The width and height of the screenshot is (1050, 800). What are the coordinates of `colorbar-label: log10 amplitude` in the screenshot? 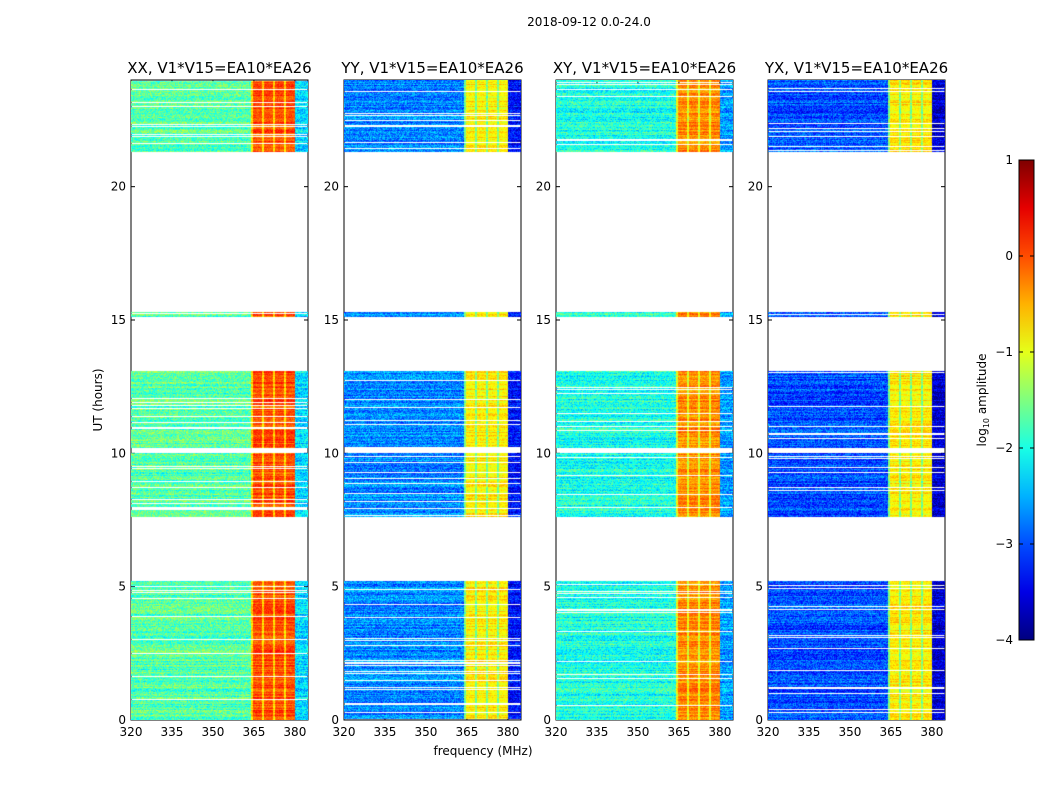 It's located at (983, 400).